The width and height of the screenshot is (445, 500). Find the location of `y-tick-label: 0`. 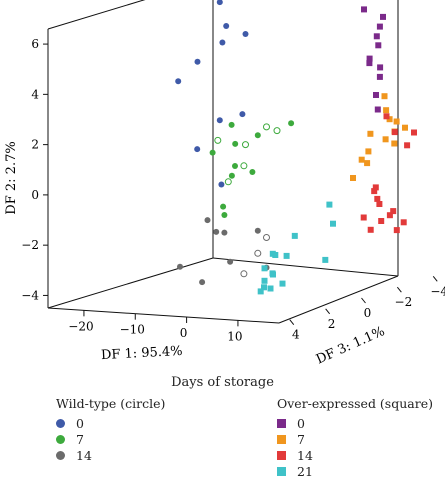

y-tick-label: 0 is located at coordinates (35, 195).